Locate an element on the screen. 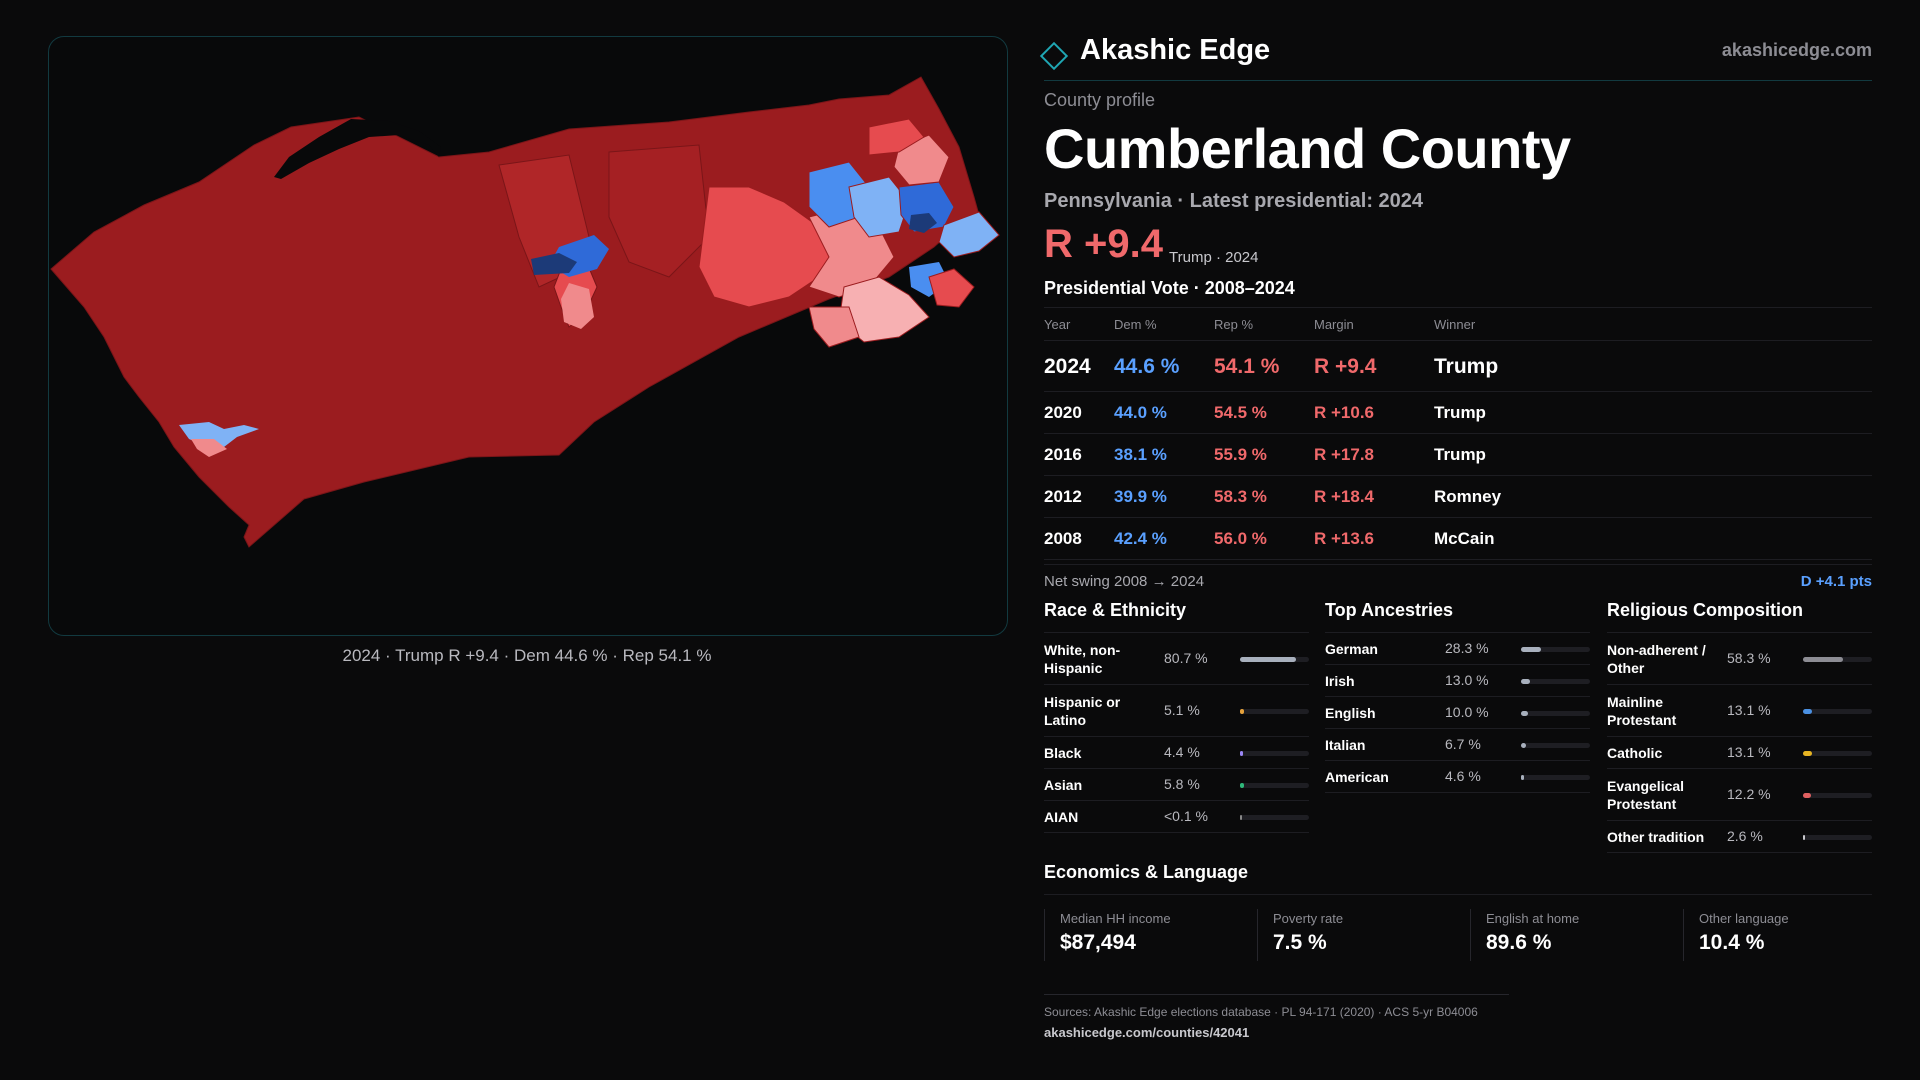 This screenshot has width=1920, height=1080. demo-pct: 13.0 % is located at coordinates (1467, 680).